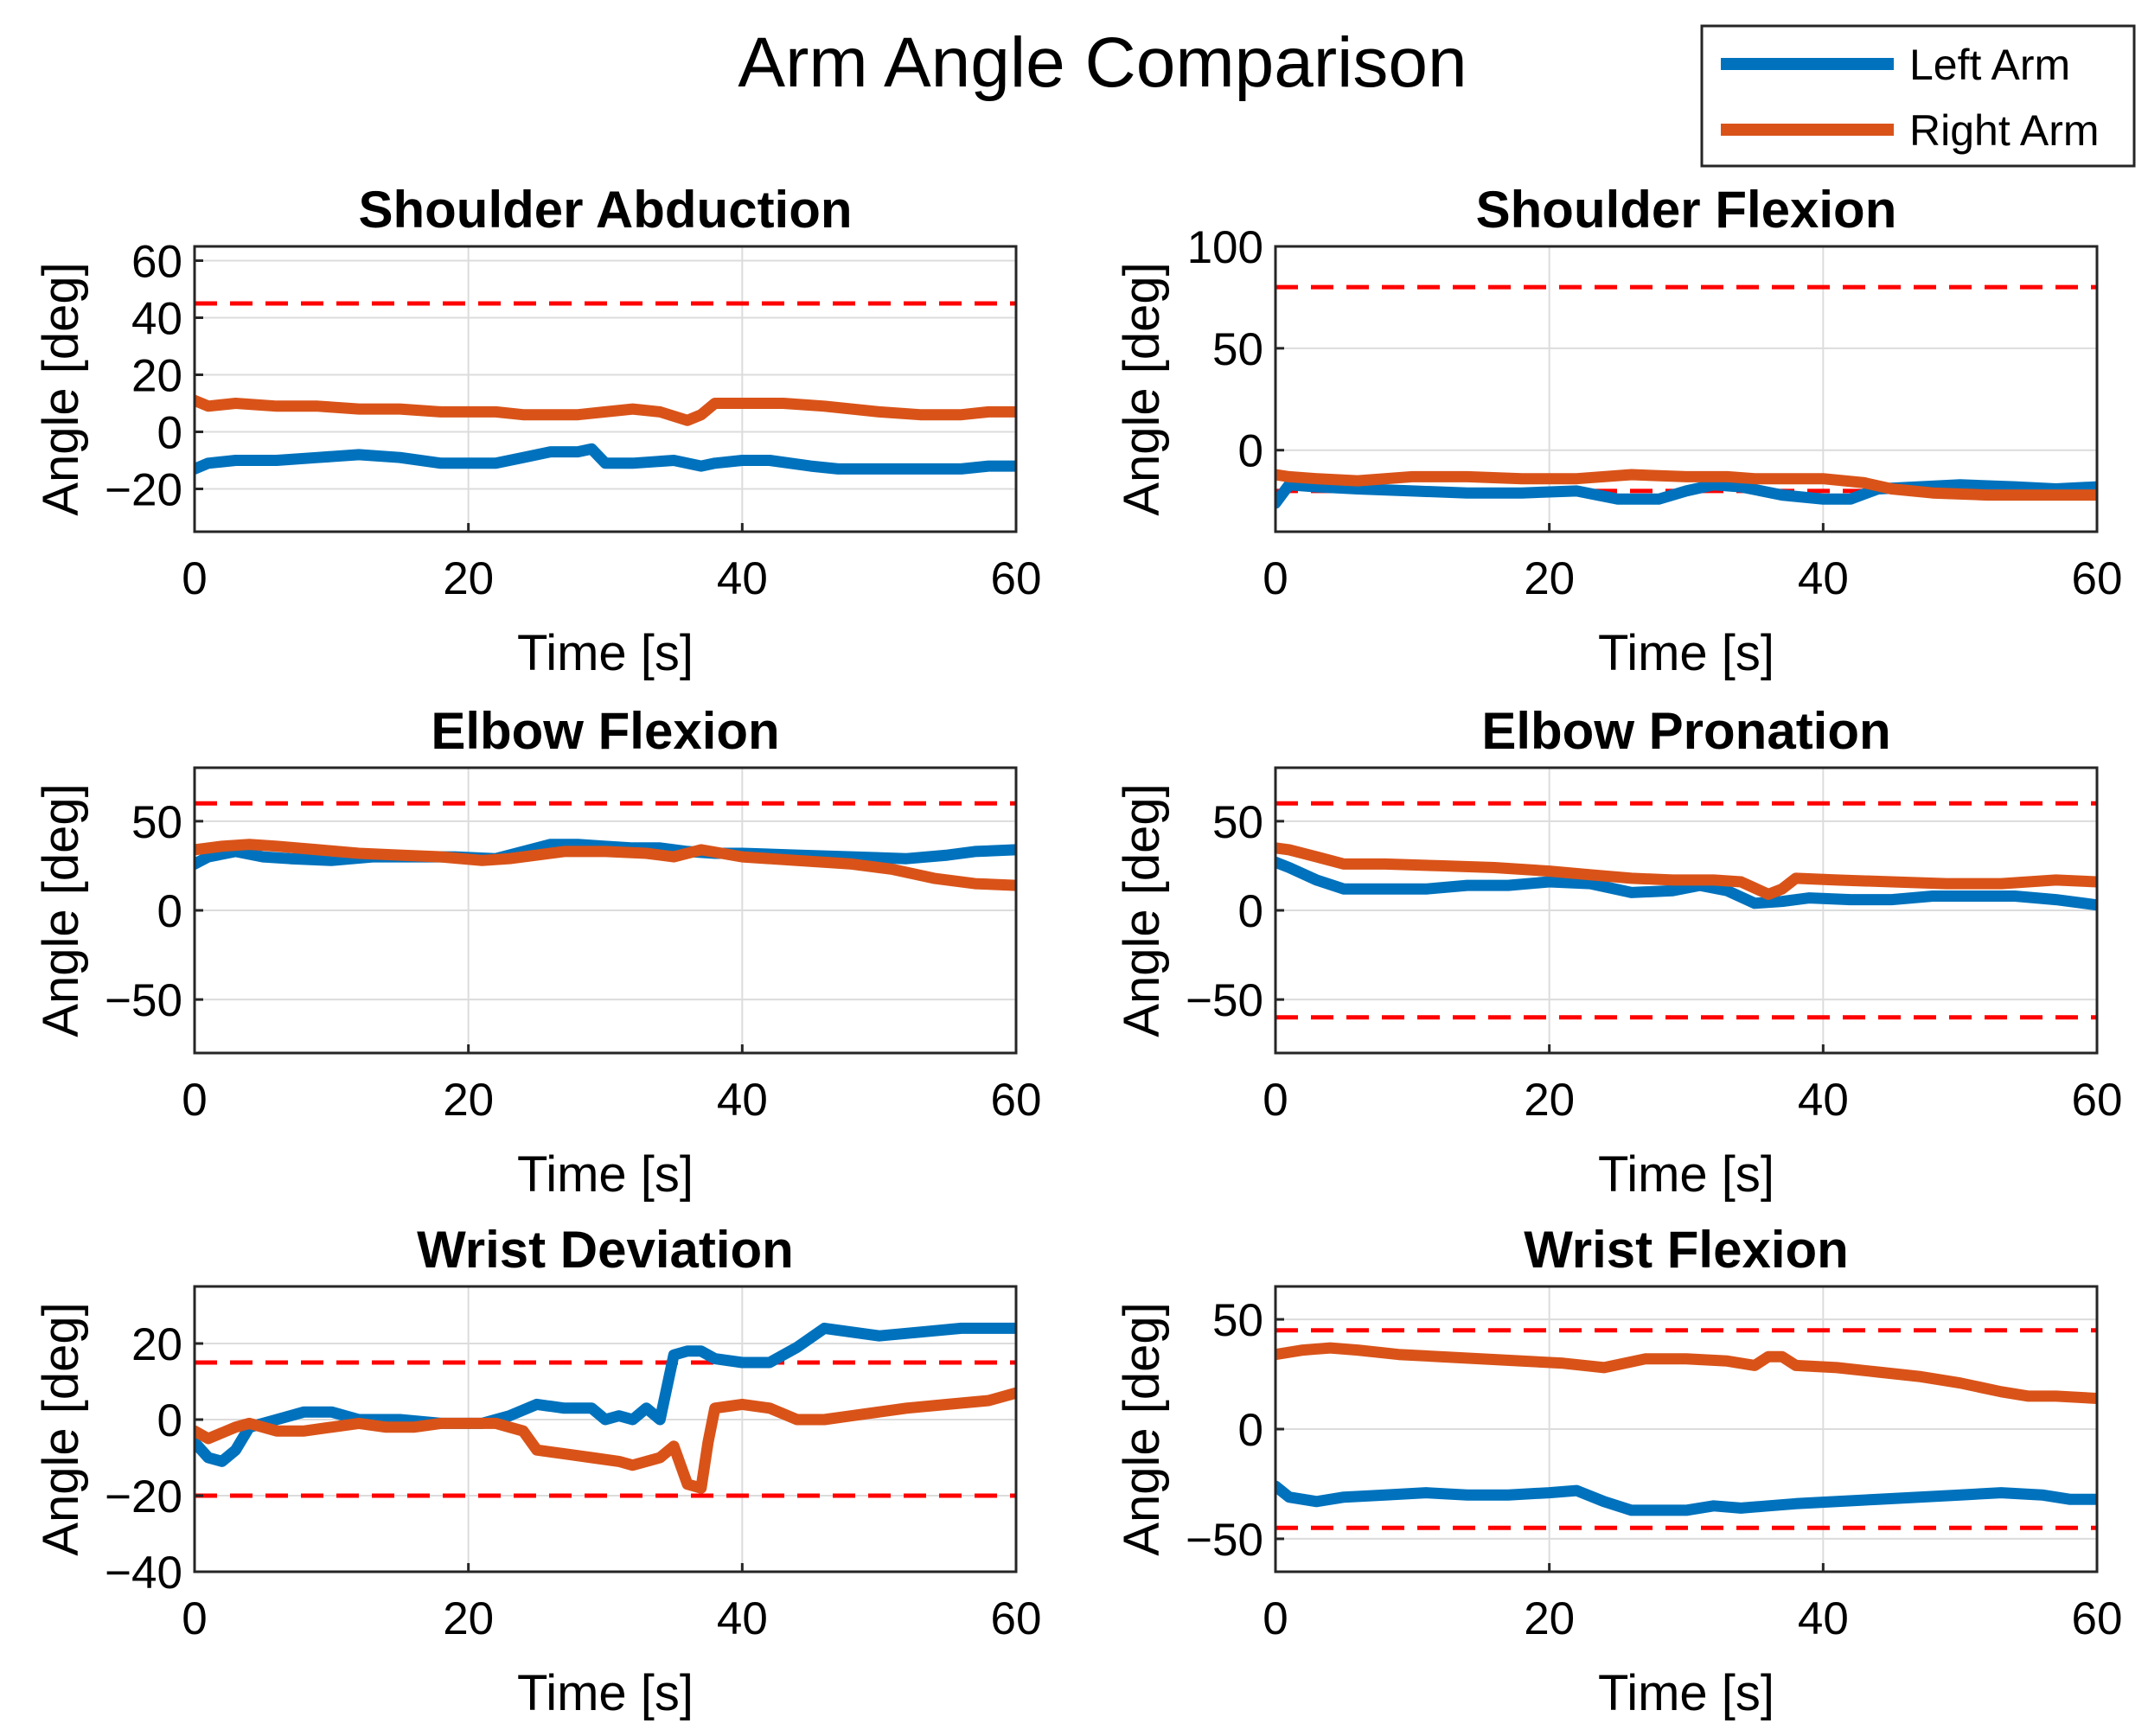  Describe the element at coordinates (156, 319) in the screenshot. I see `y-tick-label: 40` at that location.